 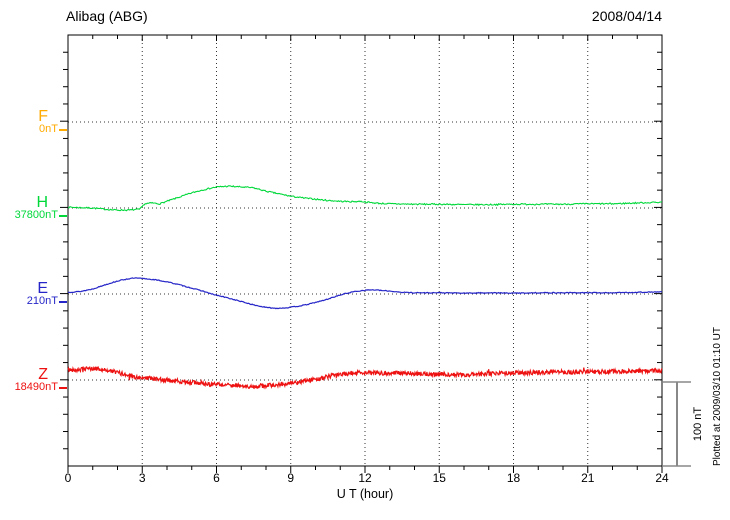 What do you see at coordinates (365, 494) in the screenshot?
I see `x-axis-title: U T (hour)` at bounding box center [365, 494].